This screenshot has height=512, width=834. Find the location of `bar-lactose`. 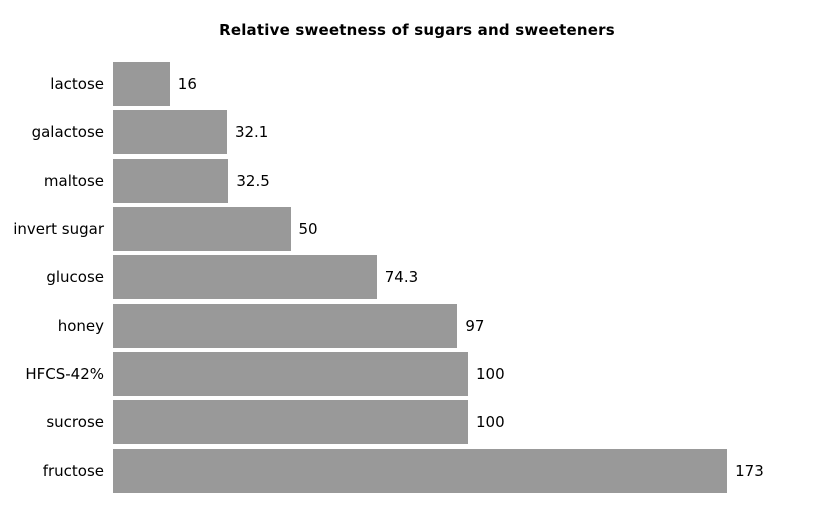

bar-lactose is located at coordinates (141, 84).